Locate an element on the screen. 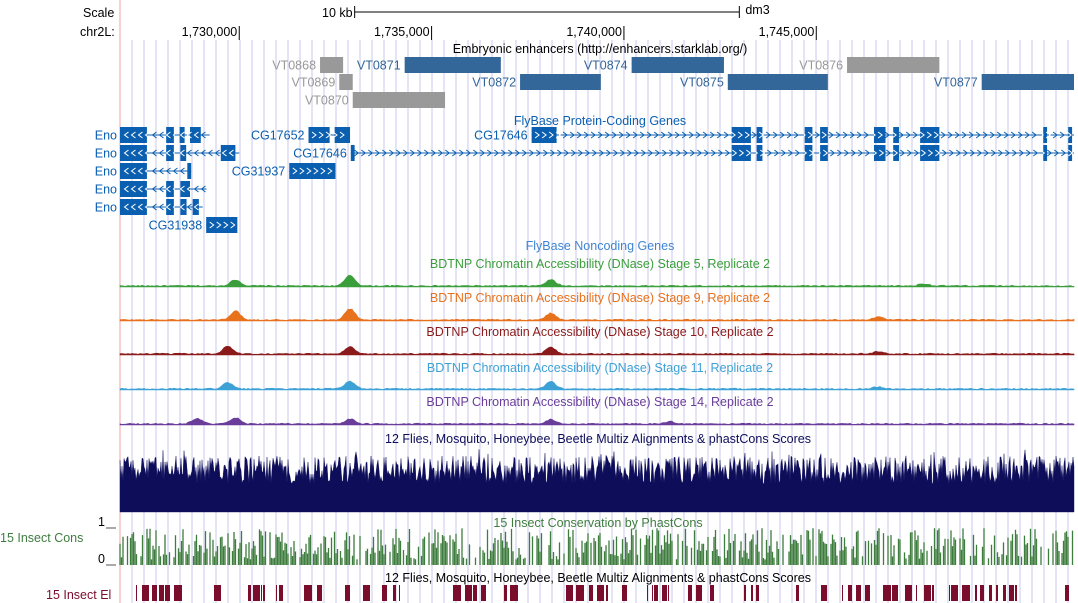 The width and height of the screenshot is (1078, 603). gene-label: CG31937 is located at coordinates (259, 172).